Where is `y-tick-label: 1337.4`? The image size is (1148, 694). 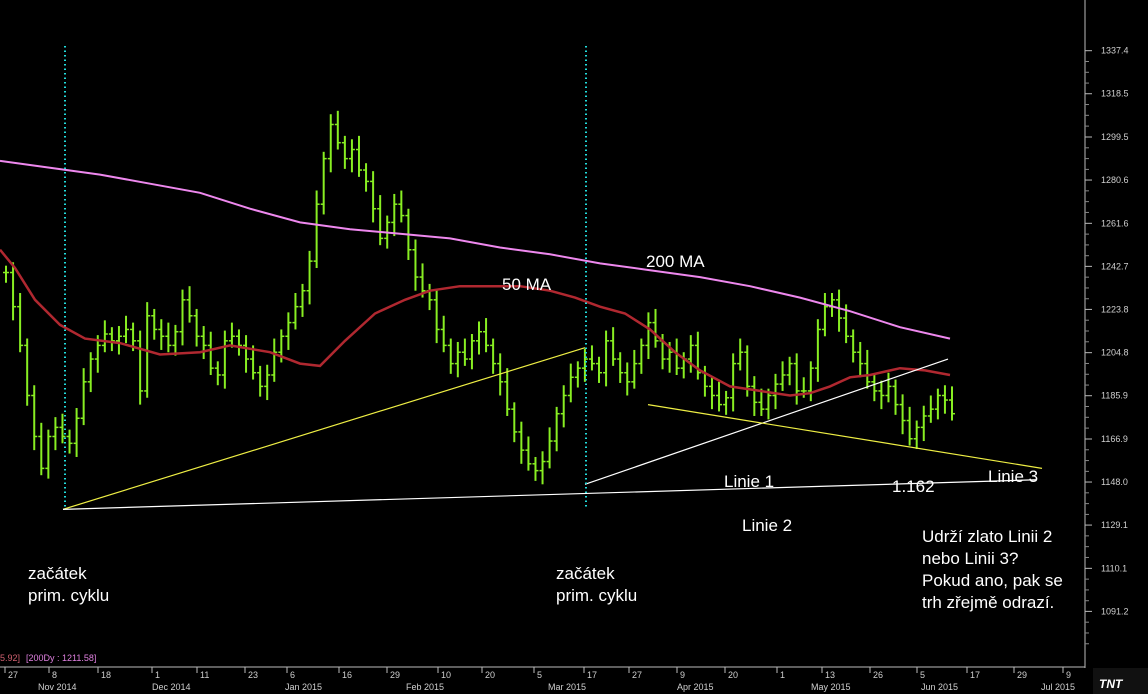 y-tick-label: 1337.4 is located at coordinates (1115, 51).